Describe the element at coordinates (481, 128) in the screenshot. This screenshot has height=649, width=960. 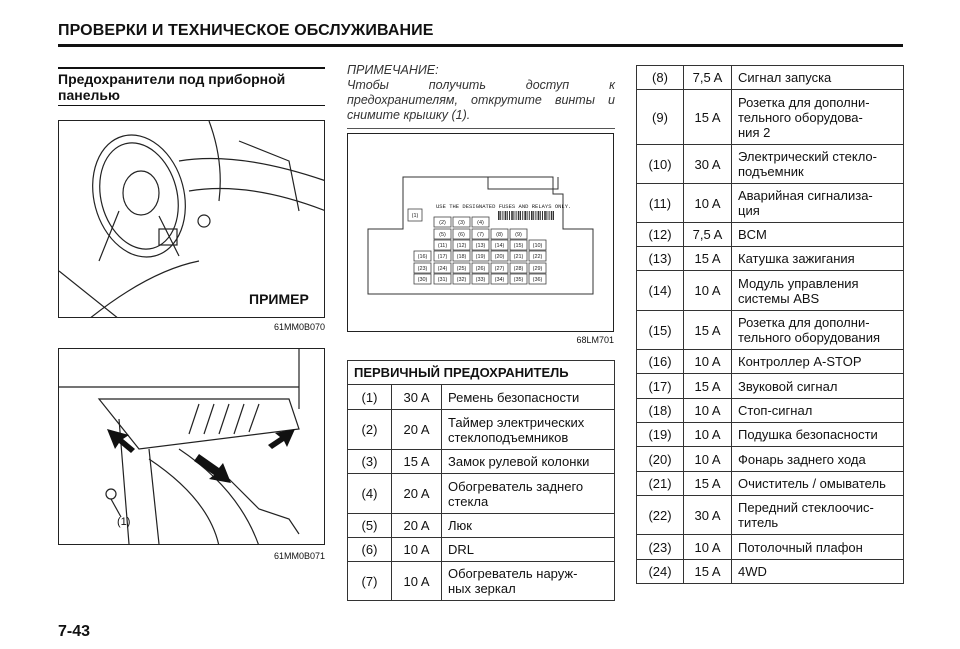
I see `note-divider` at that location.